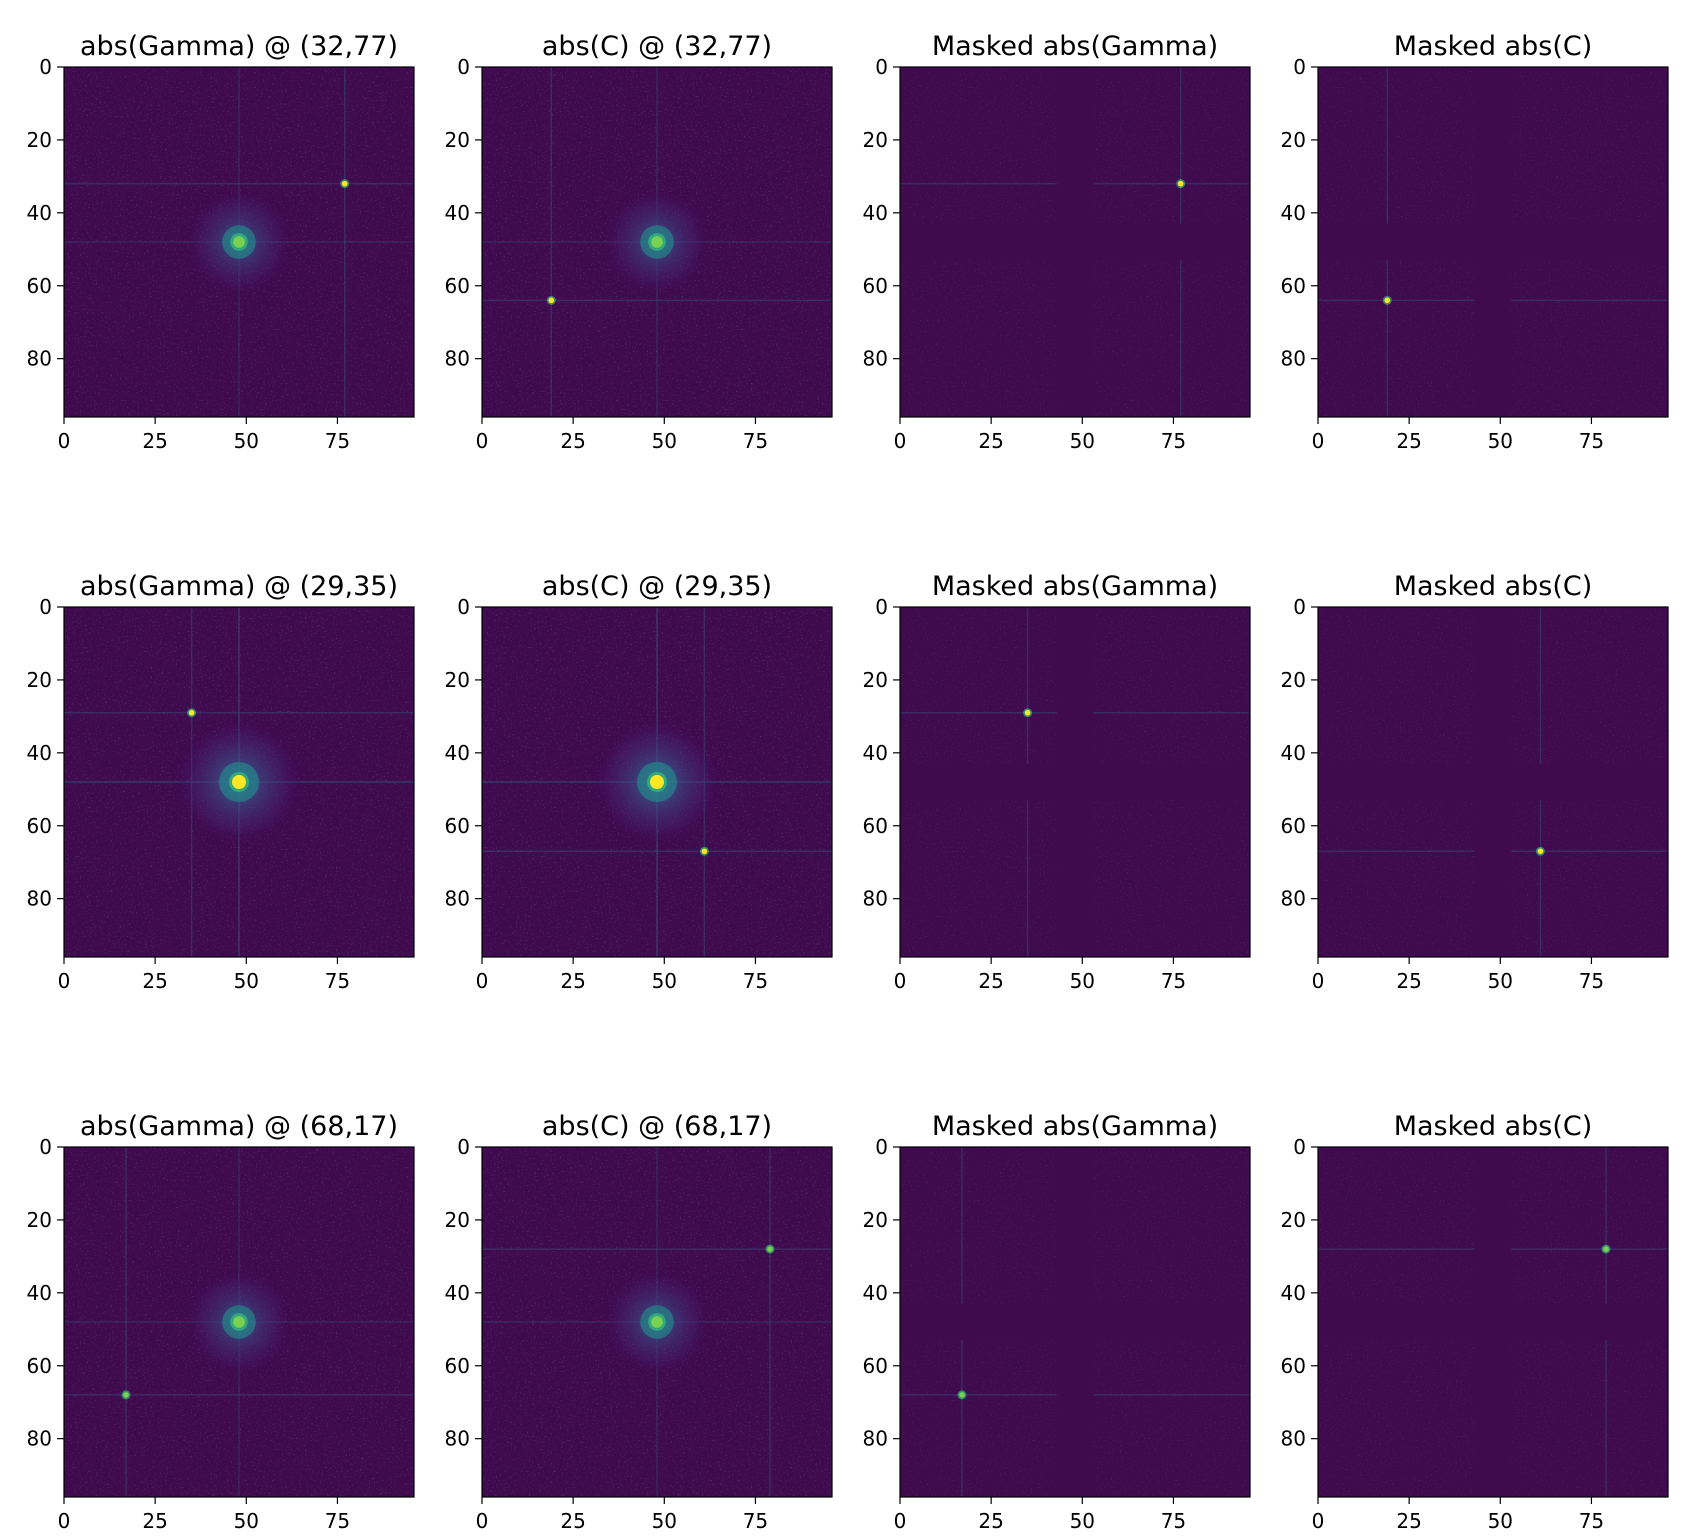 Image resolution: width=1692 pixels, height=1538 pixels. Describe the element at coordinates (221, 242) in the screenshot. I see `panel-0: abs(Gamma) @ (32,77) 0 25 50 75 0 20 40 60 80` at that location.